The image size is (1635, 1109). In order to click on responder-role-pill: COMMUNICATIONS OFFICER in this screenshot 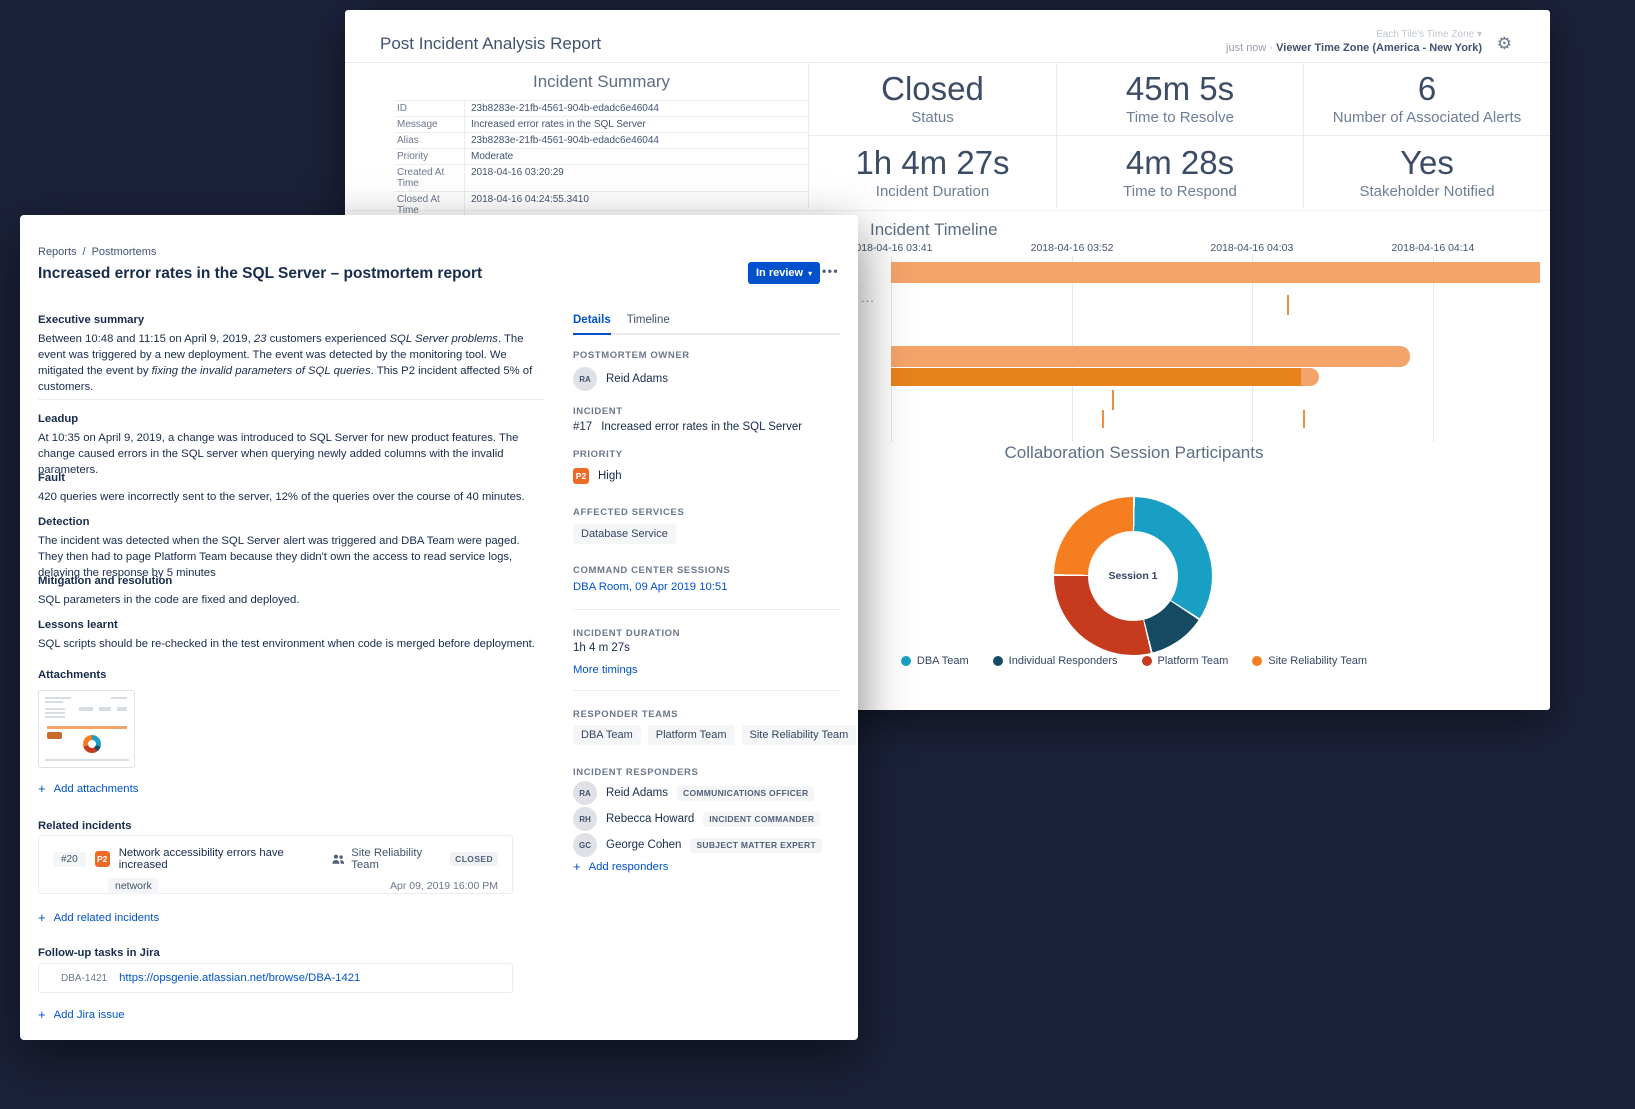, I will do `click(746, 793)`.